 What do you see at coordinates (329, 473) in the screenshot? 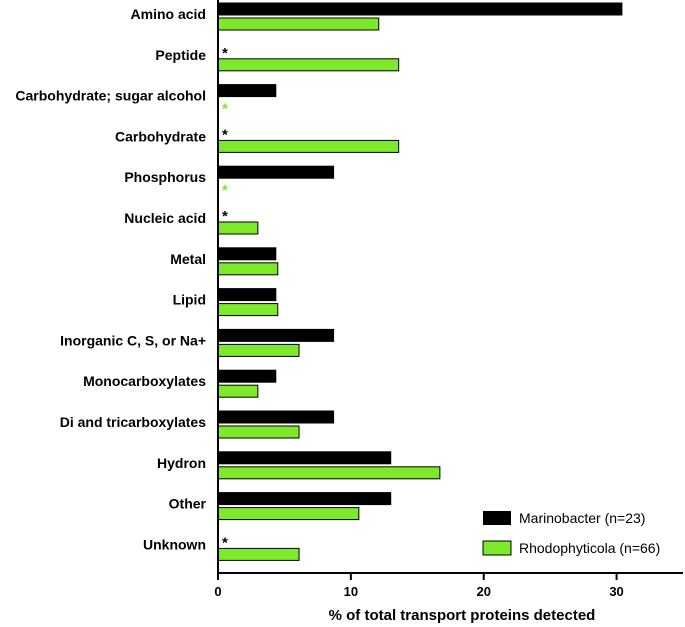
I see `bar-rhodophyticola-hydron` at bounding box center [329, 473].